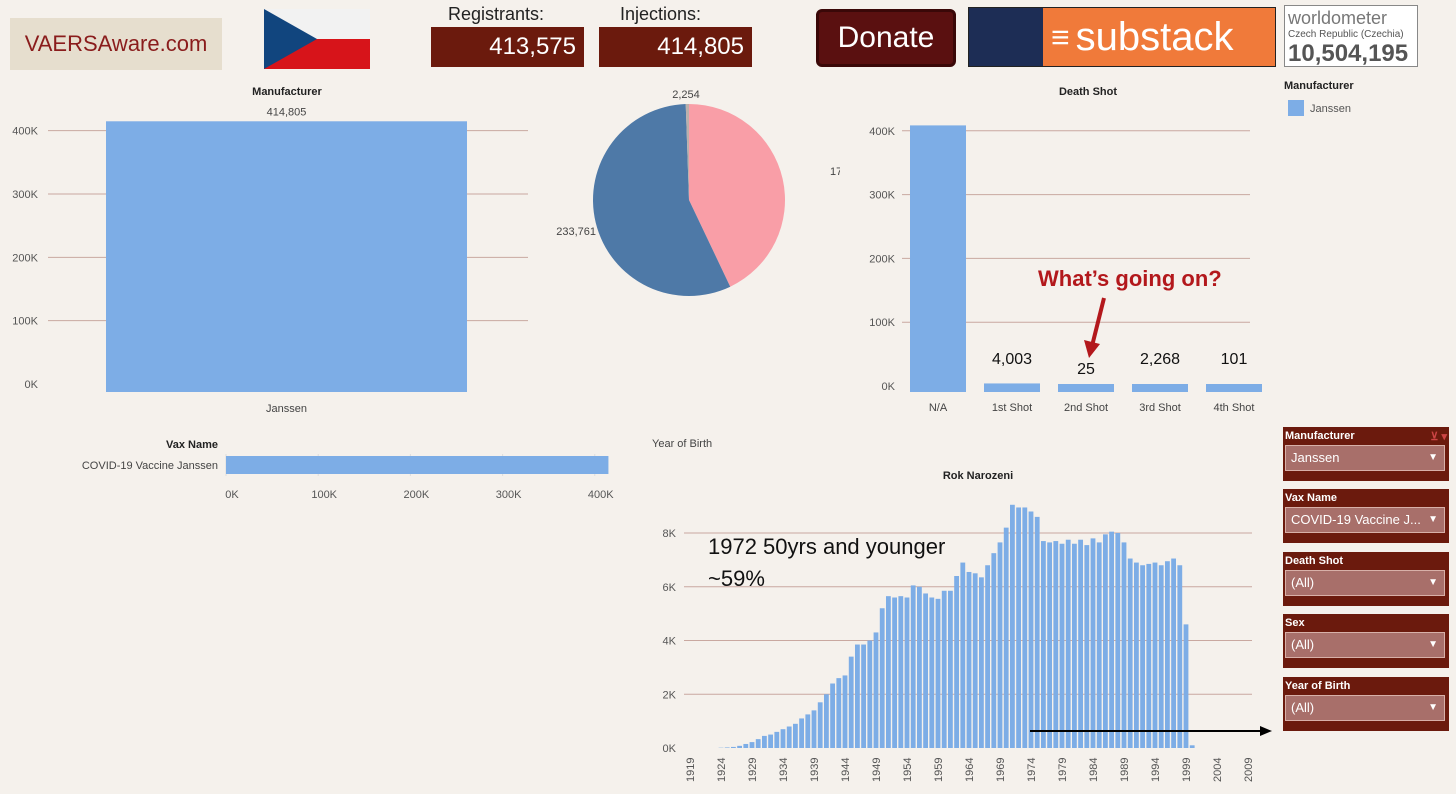  Describe the element at coordinates (815, 770) in the screenshot. I see `x-tick-label: 1939` at that location.